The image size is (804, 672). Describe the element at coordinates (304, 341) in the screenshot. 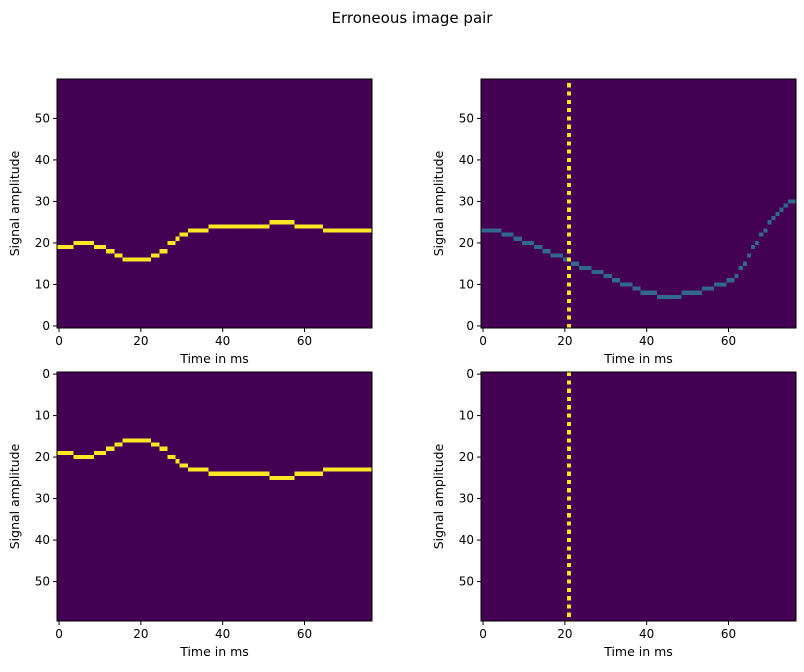

I see `x-tick-label: 60` at that location.